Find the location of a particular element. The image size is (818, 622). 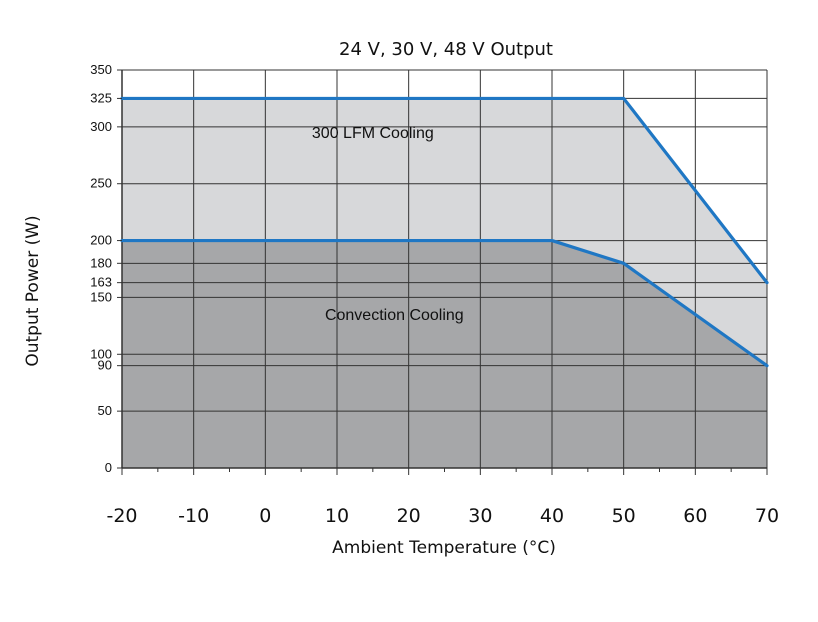

x-tick-label-5: 30 is located at coordinates (480, 516).